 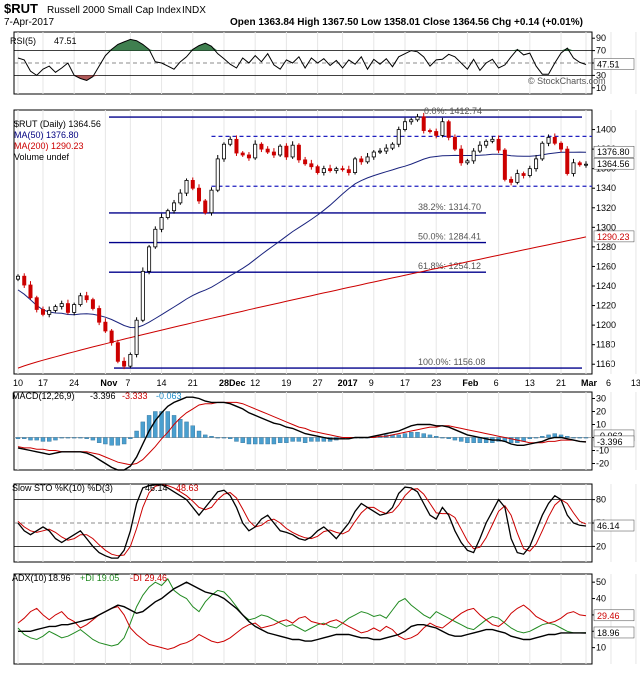 I want to click on macd-axis-label: -20, so click(x=602, y=464).